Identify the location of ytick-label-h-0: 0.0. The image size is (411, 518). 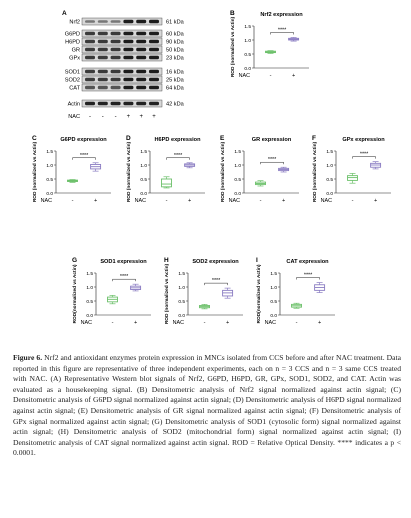
(181, 316).